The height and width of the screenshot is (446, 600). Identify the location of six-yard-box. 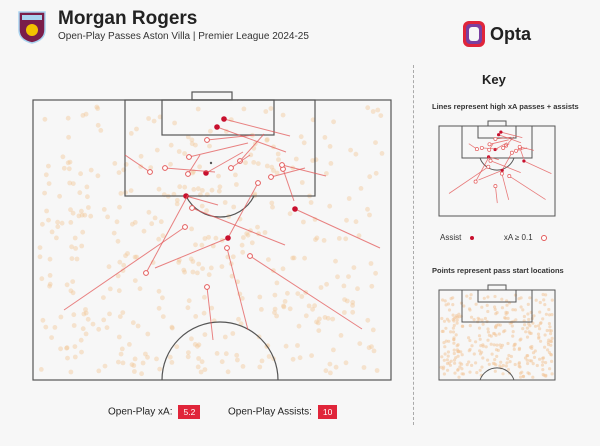
(218, 117).